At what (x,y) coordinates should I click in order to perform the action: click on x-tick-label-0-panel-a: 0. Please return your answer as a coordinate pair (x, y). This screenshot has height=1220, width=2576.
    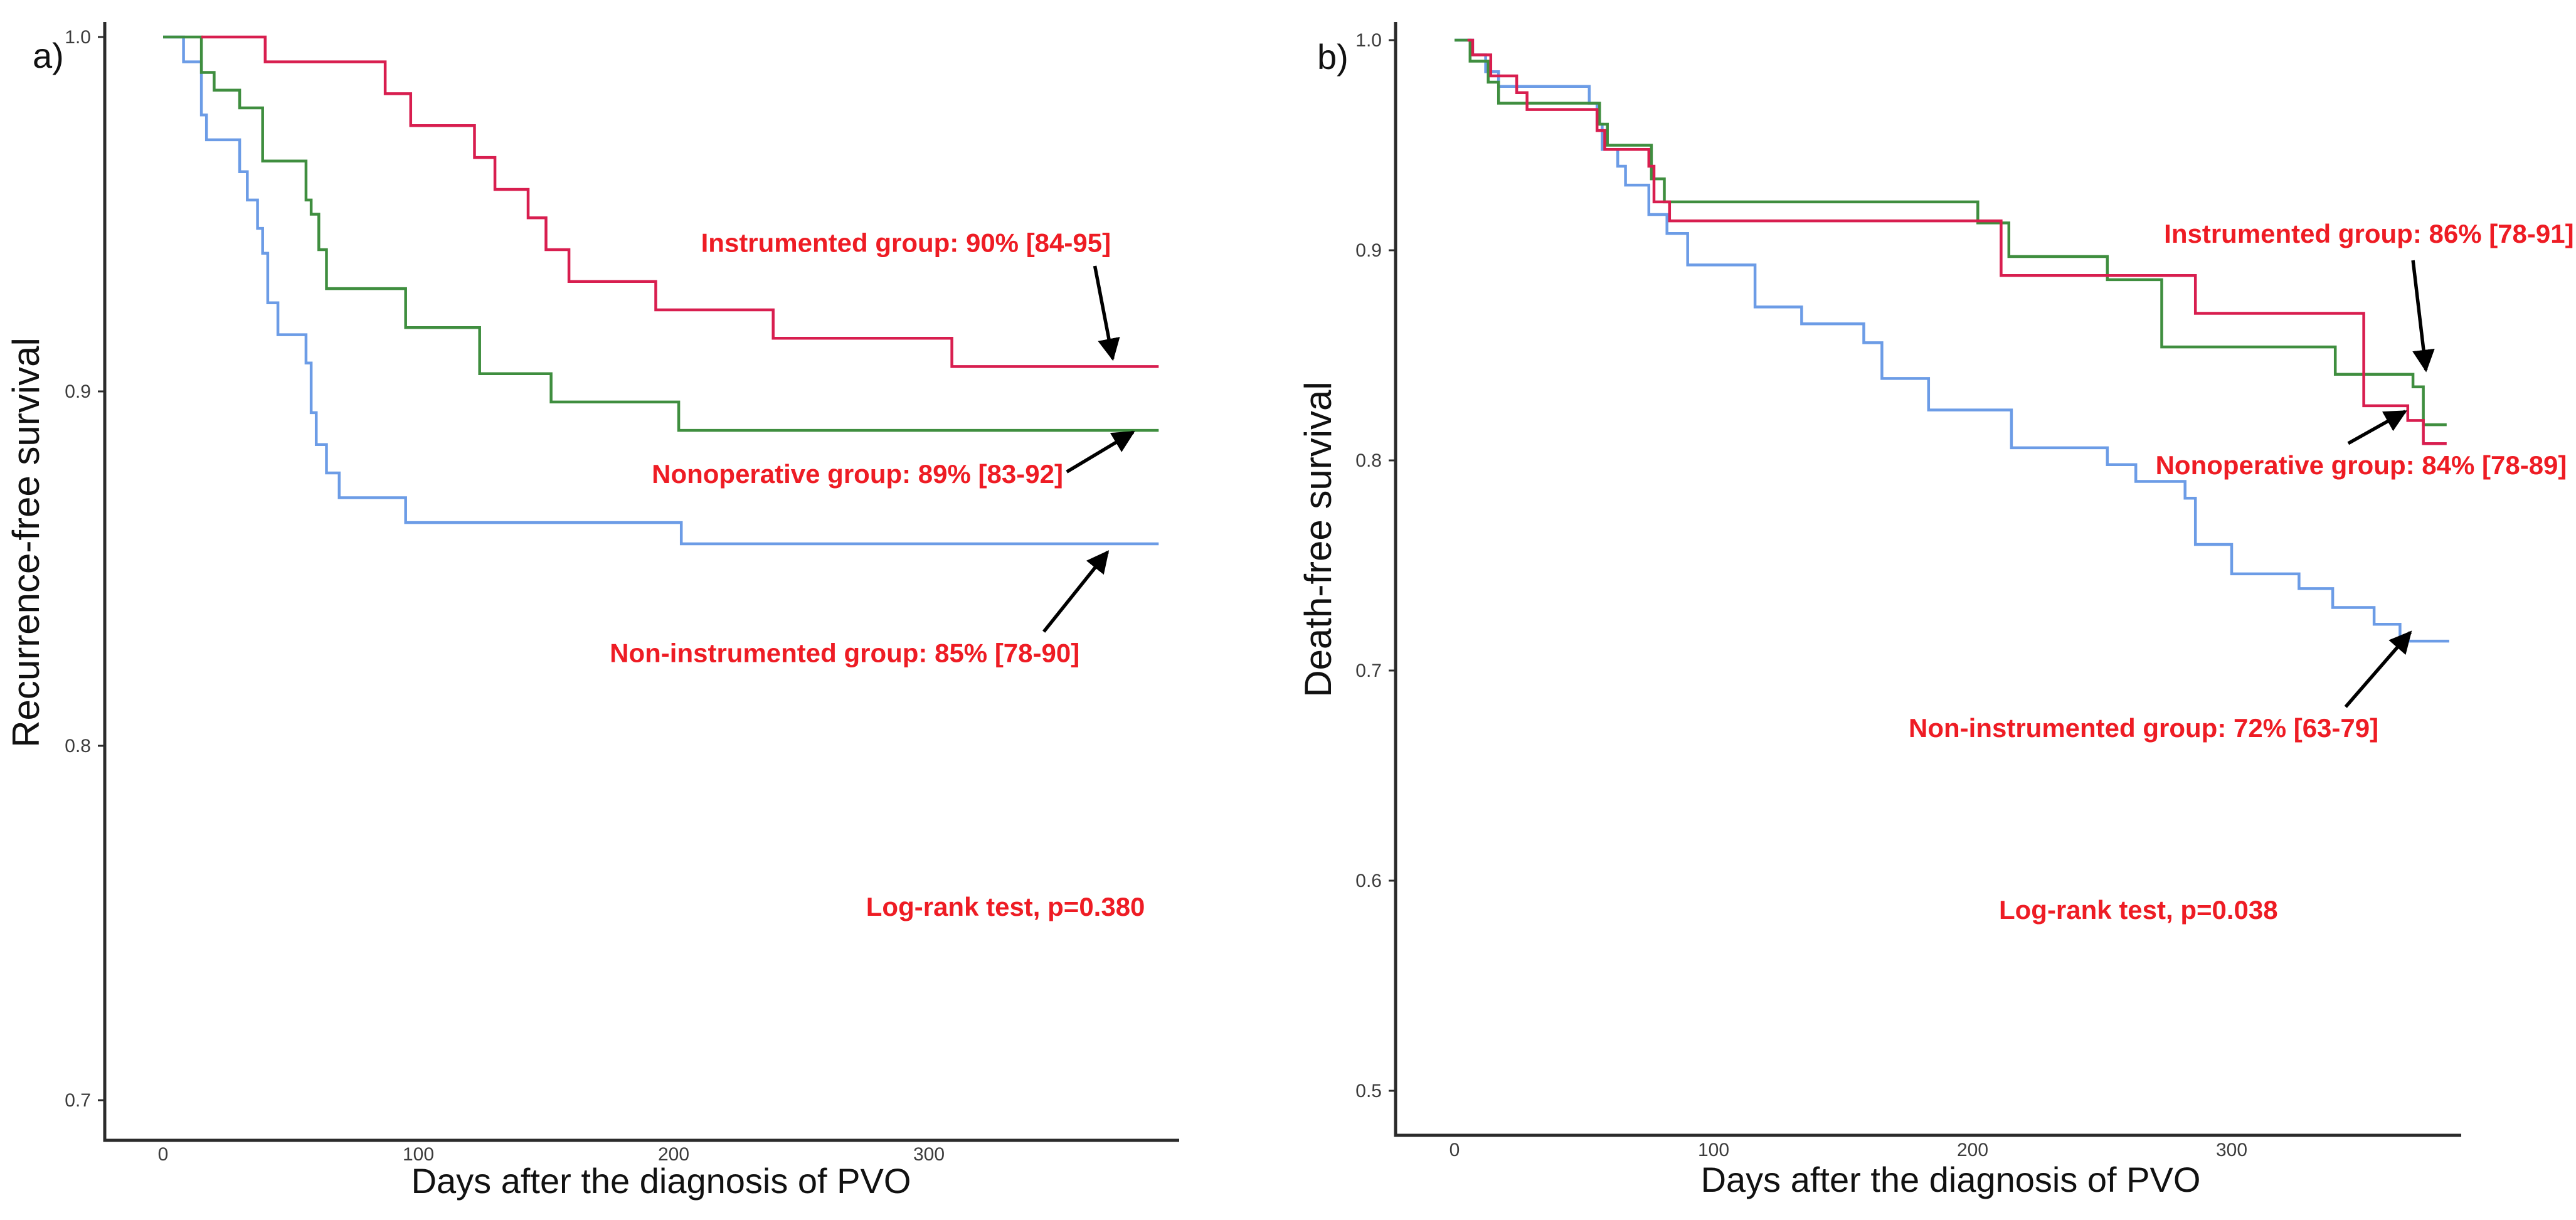
    Looking at the image, I should click on (163, 1154).